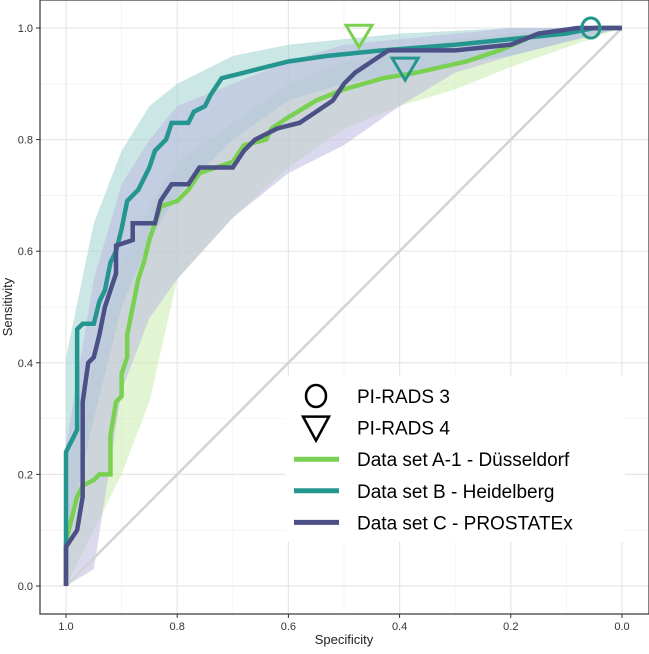  I want to click on legend-background, so click(455, 459).